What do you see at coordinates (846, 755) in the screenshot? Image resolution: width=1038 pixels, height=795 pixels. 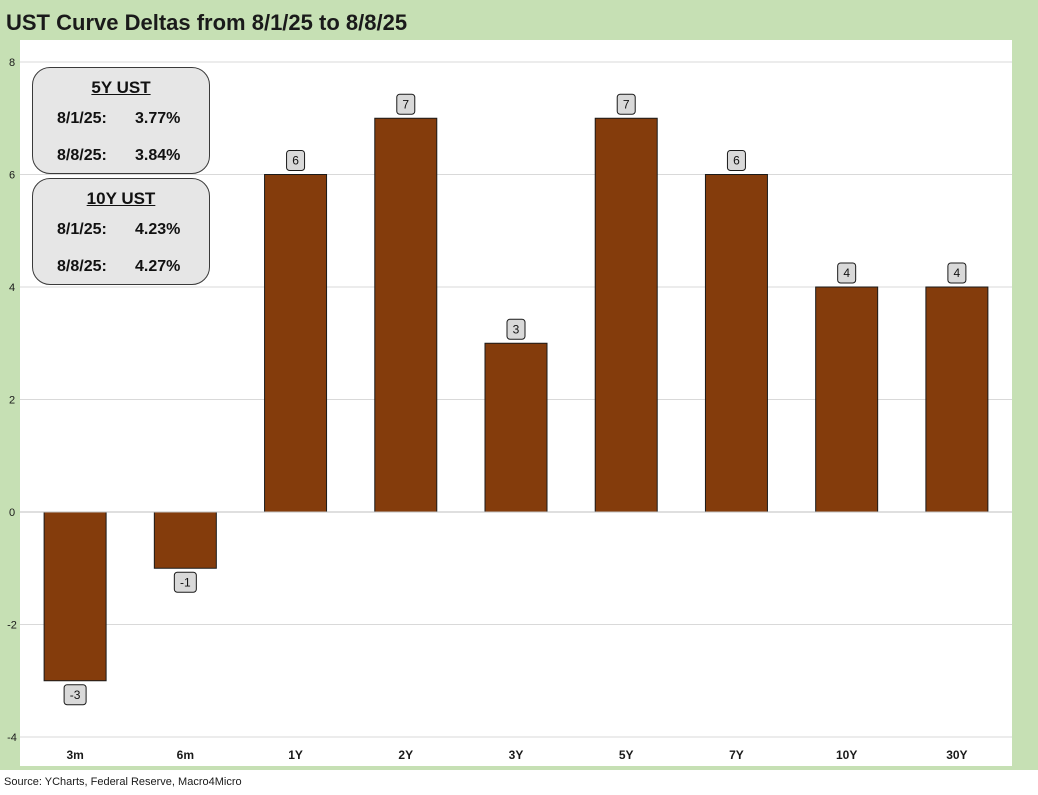 I see `x-tick-label: 10Y` at bounding box center [846, 755].